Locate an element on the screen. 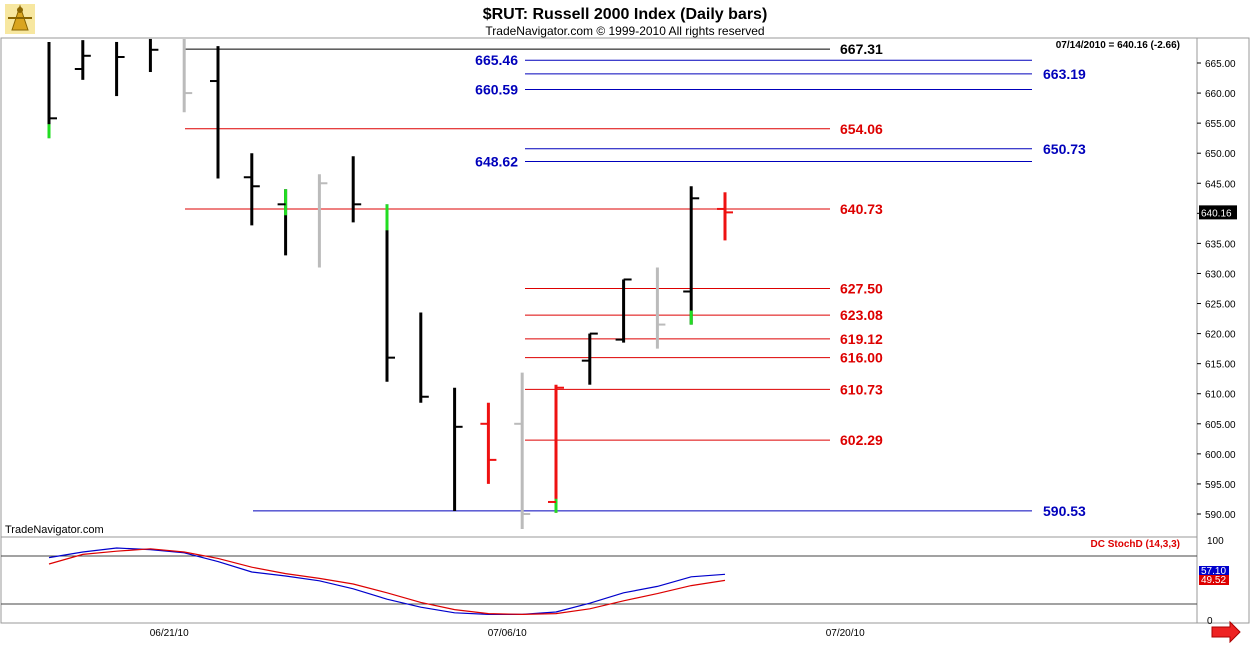 The image size is (1250, 648). level-label: 663.19 is located at coordinates (1064, 74).